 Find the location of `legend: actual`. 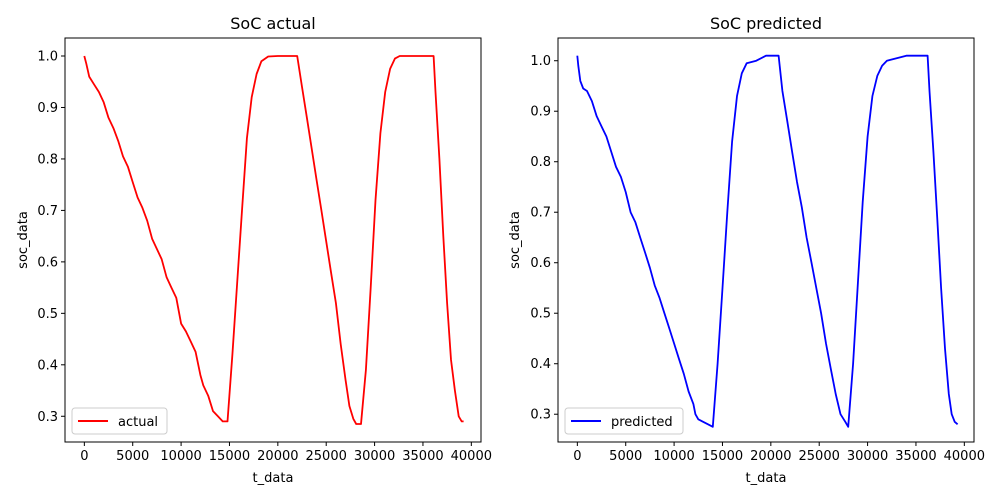

legend: actual is located at coordinates (119, 421).